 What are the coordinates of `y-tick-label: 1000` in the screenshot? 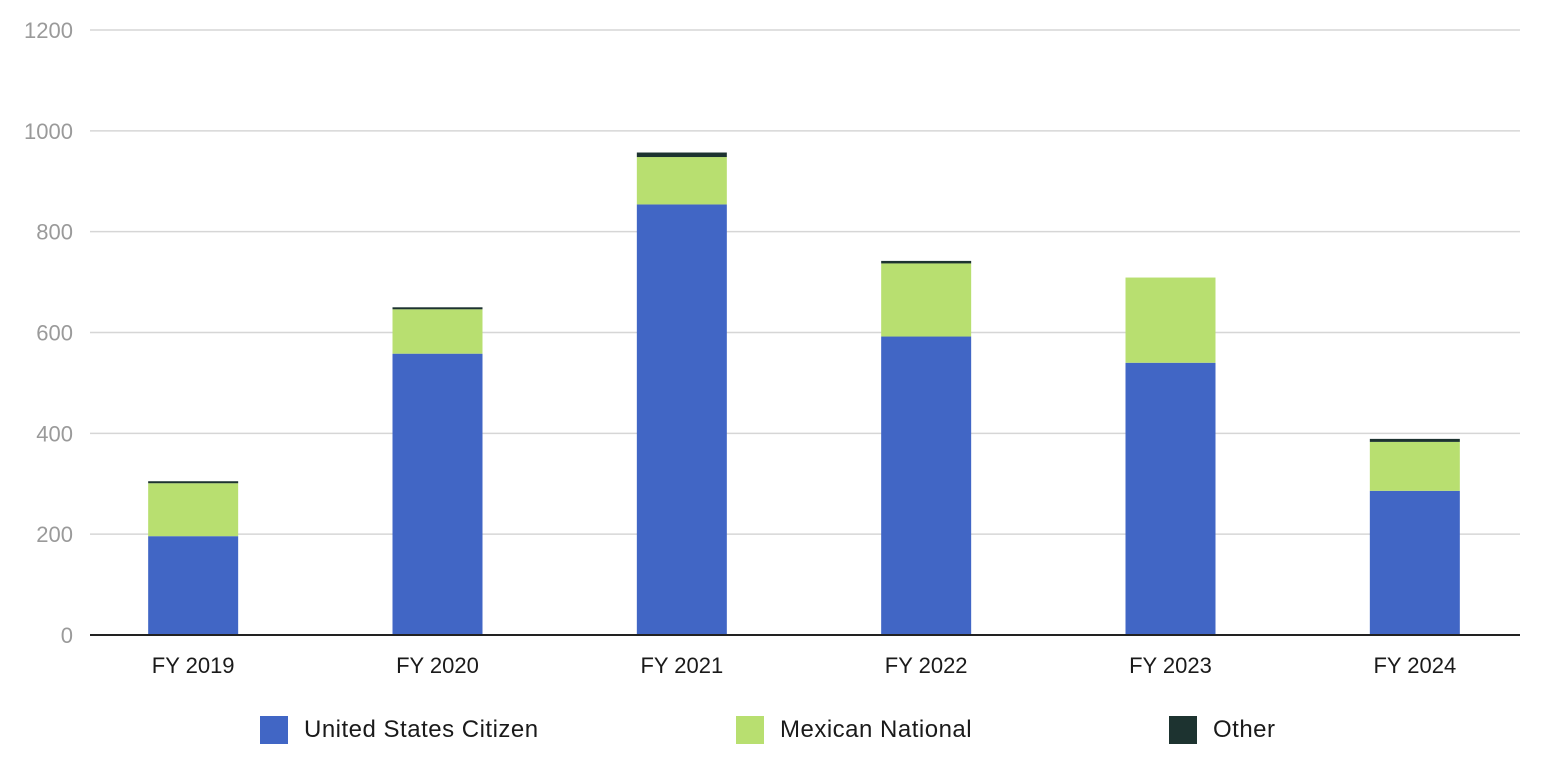 It's located at (48, 131).